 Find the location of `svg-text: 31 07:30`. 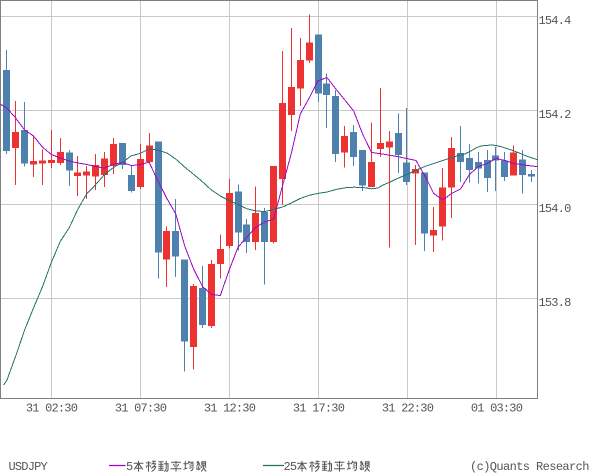

svg-text: 31 07:30 is located at coordinates (141, 409).